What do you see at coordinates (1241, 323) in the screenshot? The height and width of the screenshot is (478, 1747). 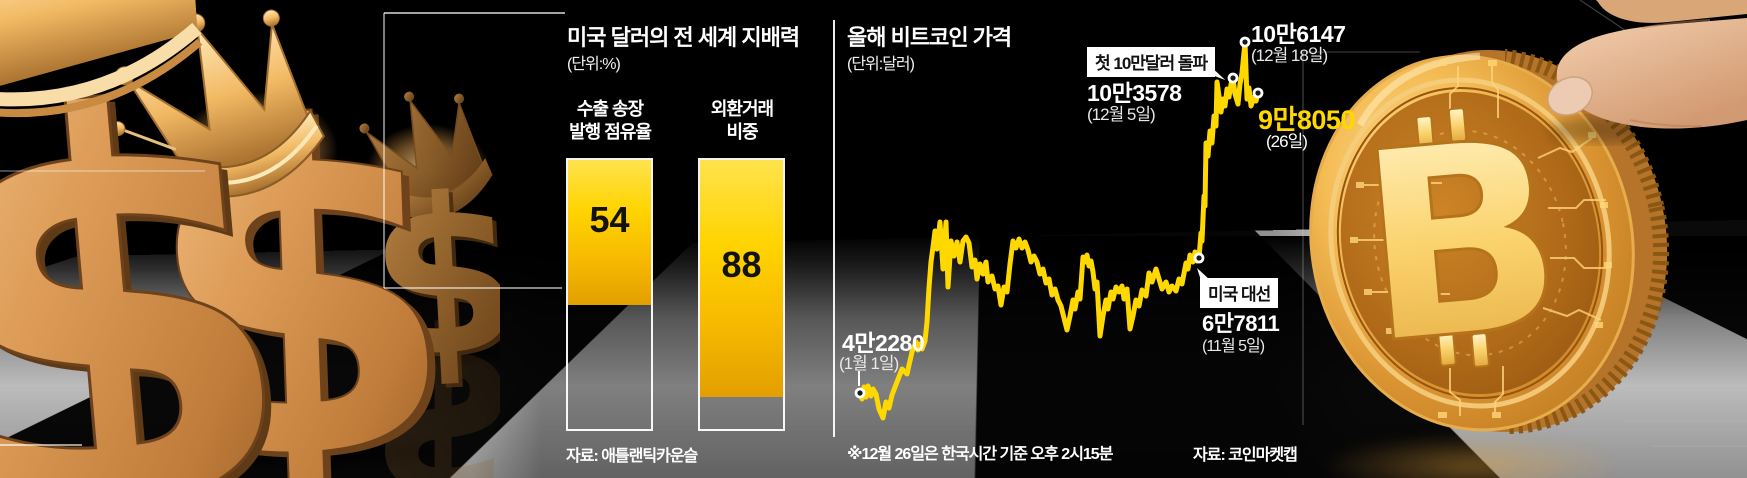 I see `annotation-election-value: 6만7811` at bounding box center [1241, 323].